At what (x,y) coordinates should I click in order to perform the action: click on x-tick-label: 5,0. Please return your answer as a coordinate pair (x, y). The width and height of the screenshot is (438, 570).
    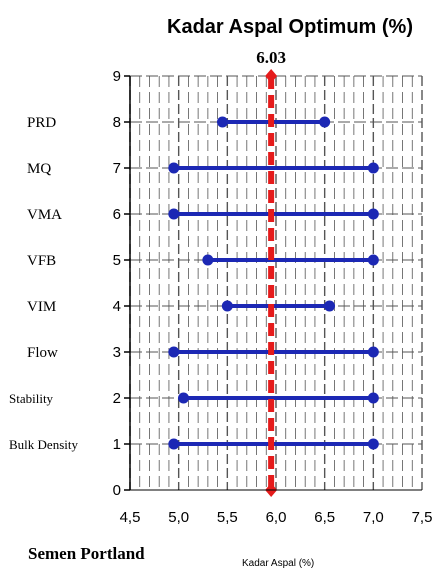
    Looking at the image, I should click on (178, 517).